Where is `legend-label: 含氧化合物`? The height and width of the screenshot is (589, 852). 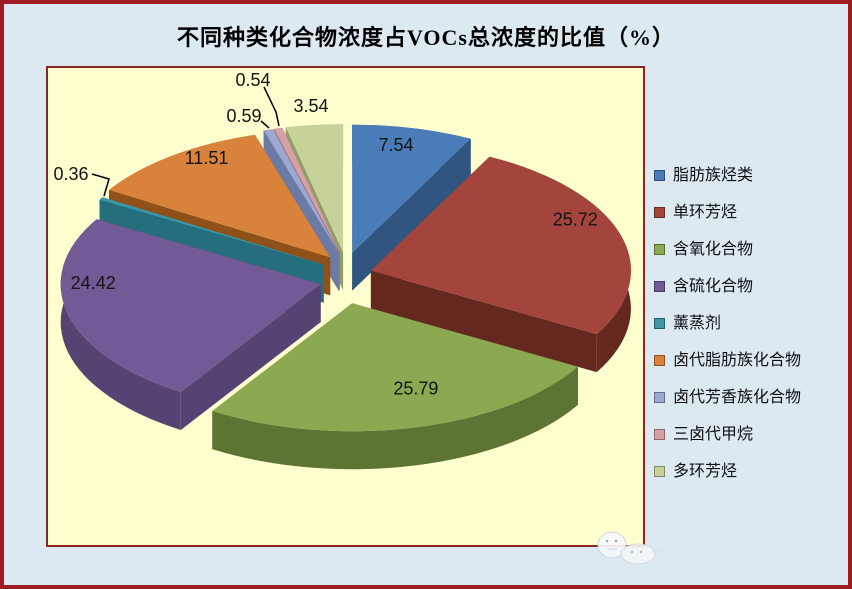
legend-label: 含氧化合物 is located at coordinates (713, 249).